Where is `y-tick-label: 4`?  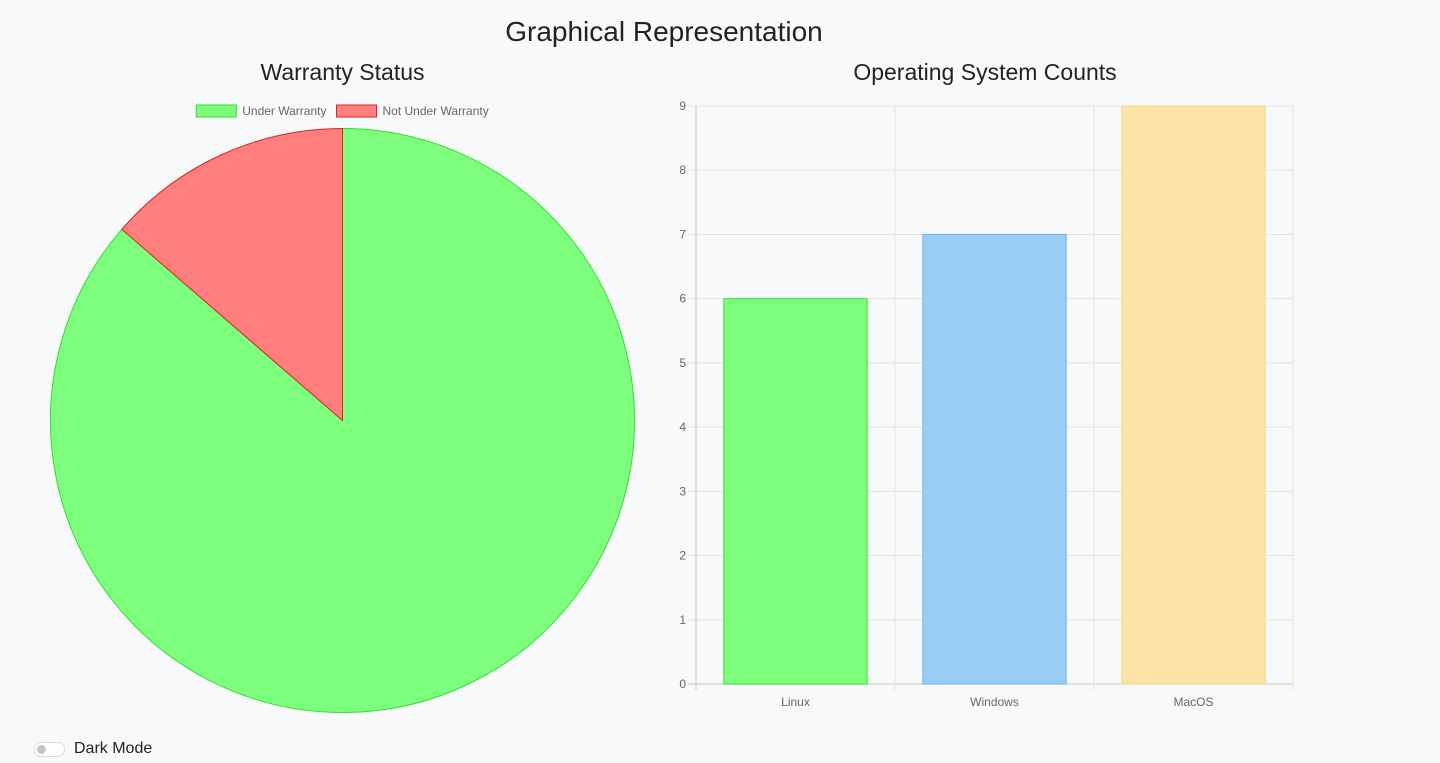 y-tick-label: 4 is located at coordinates (682, 427).